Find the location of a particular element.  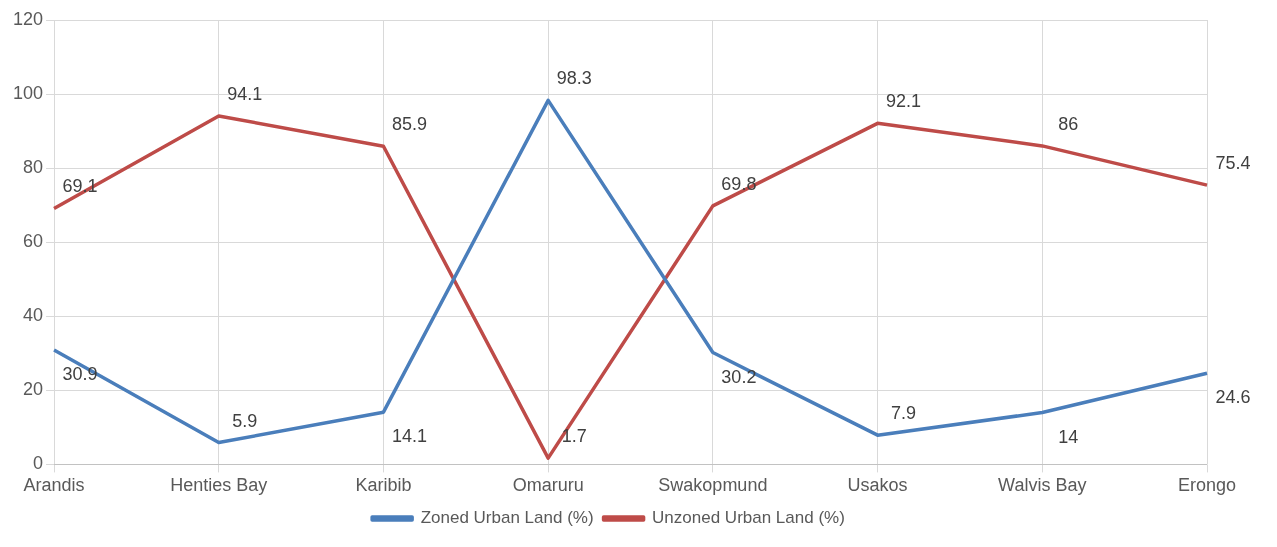

data-label: 5.9 is located at coordinates (245, 420).